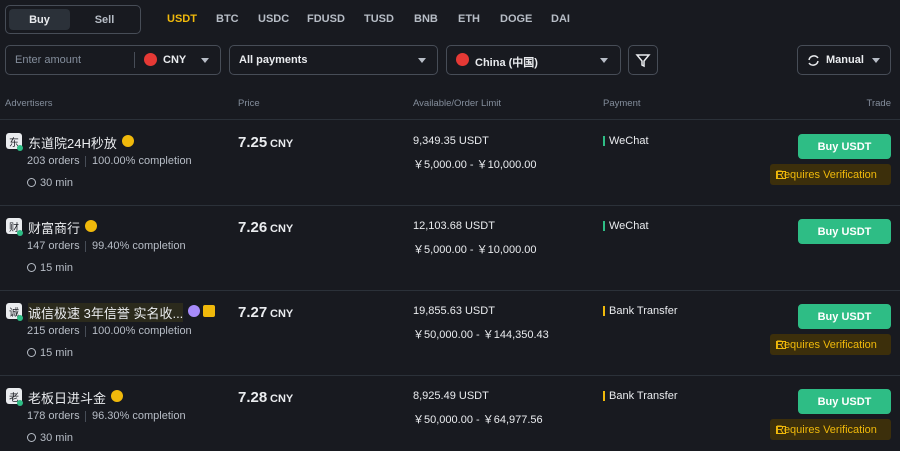 This screenshot has width=900, height=451. Describe the element at coordinates (53, 416) in the screenshot. I see `orders: 178 orders` at that location.